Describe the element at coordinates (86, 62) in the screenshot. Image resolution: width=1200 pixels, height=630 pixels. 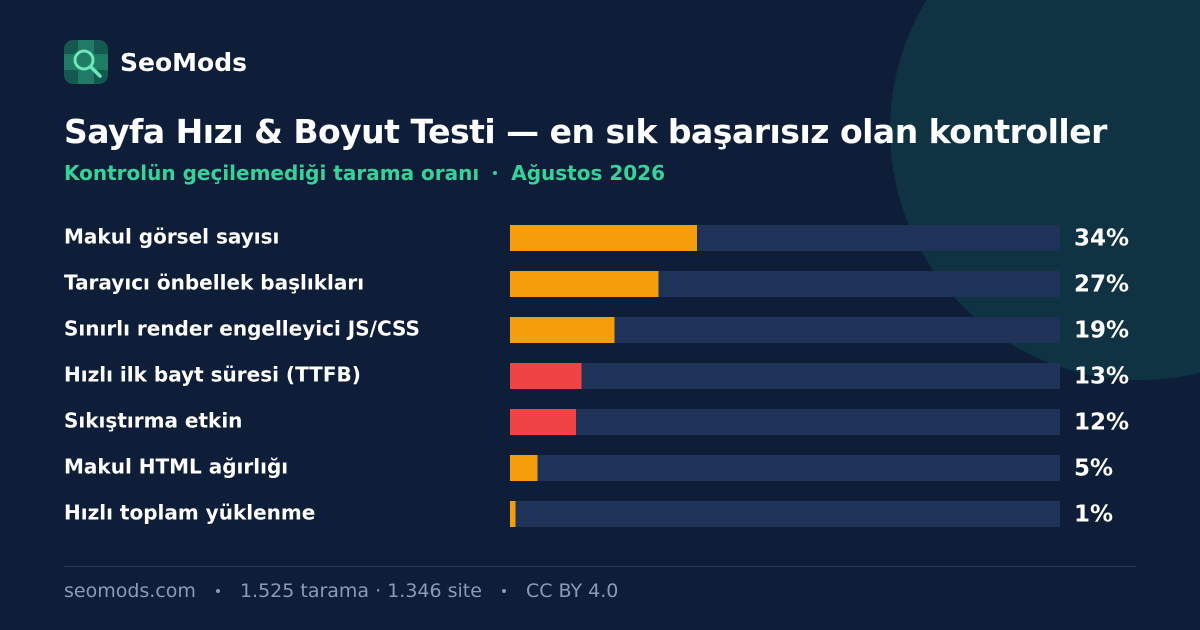
I see `logo` at that location.